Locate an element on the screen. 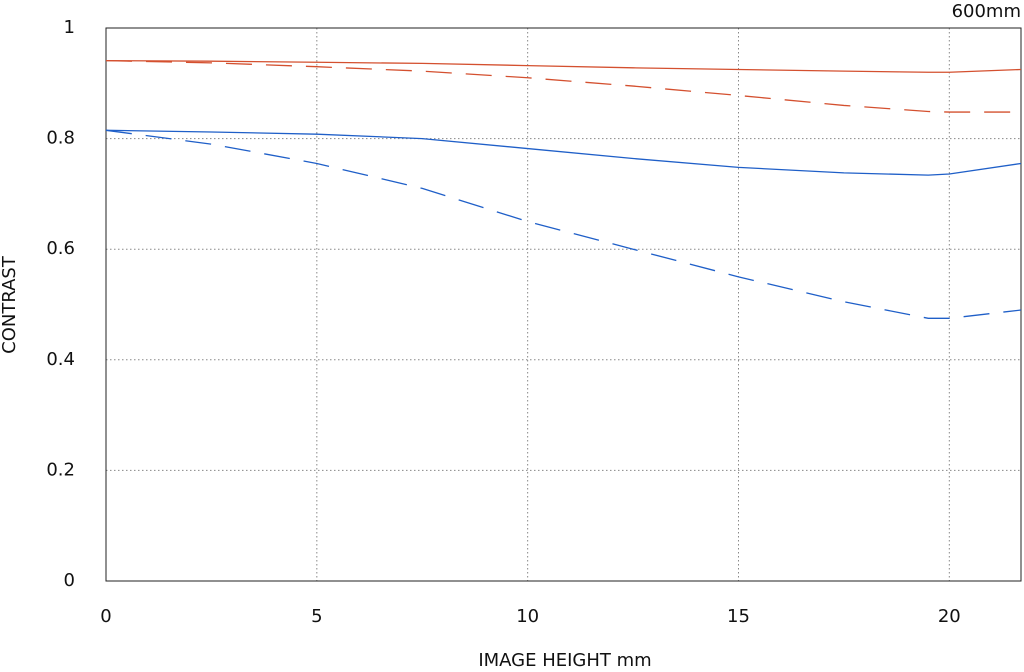 The image size is (1024, 672). x-tick-label: 15 is located at coordinates (738, 616).